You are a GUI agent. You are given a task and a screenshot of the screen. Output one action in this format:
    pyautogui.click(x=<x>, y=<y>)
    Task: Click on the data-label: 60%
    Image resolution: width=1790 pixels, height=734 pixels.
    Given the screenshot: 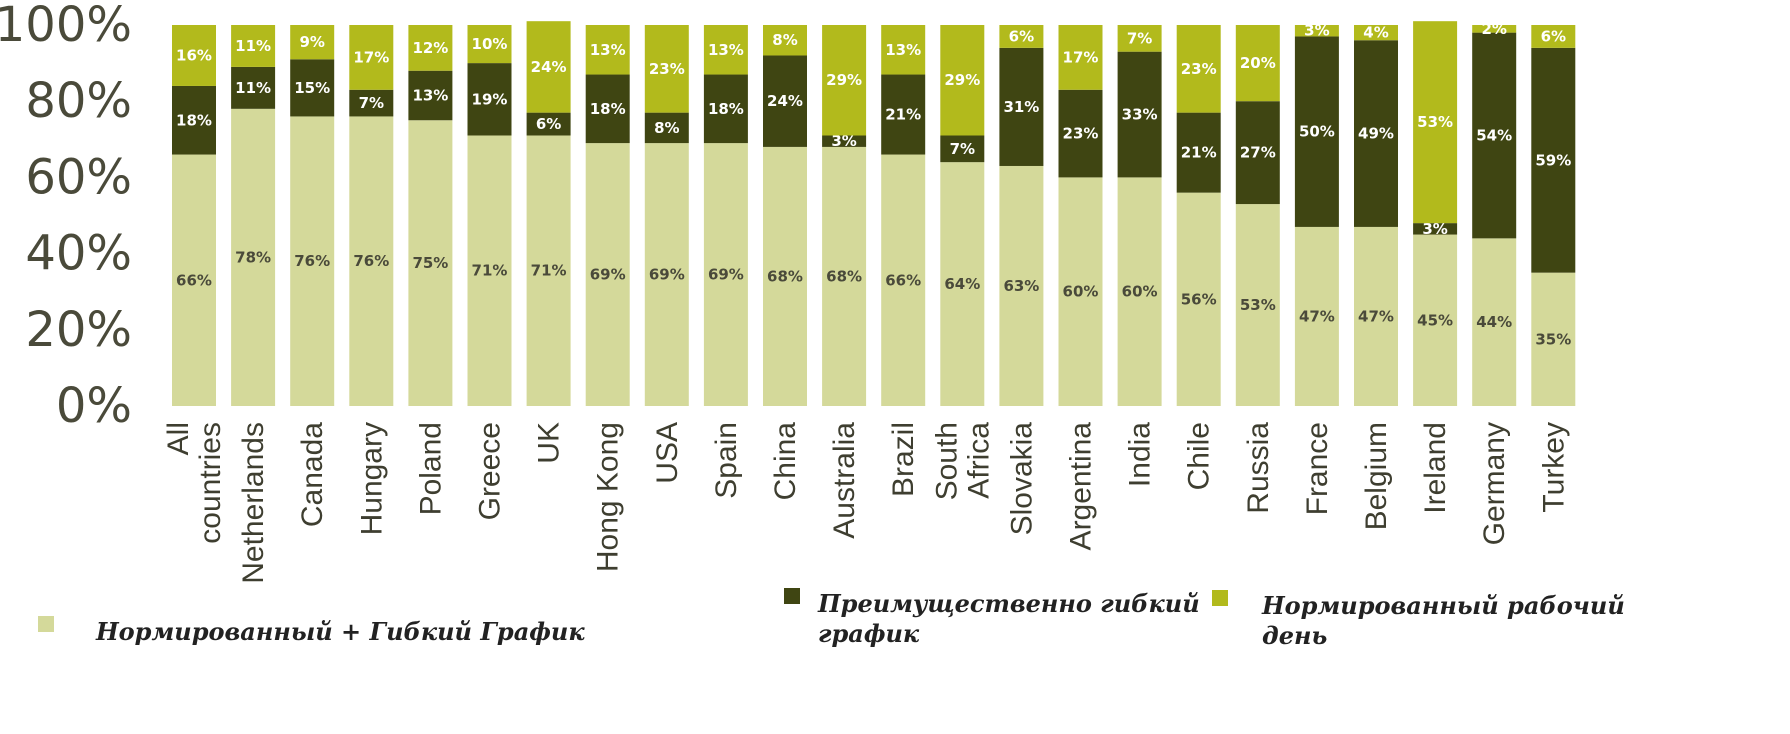 What is the action you would take?
    pyautogui.click(x=1140, y=292)
    